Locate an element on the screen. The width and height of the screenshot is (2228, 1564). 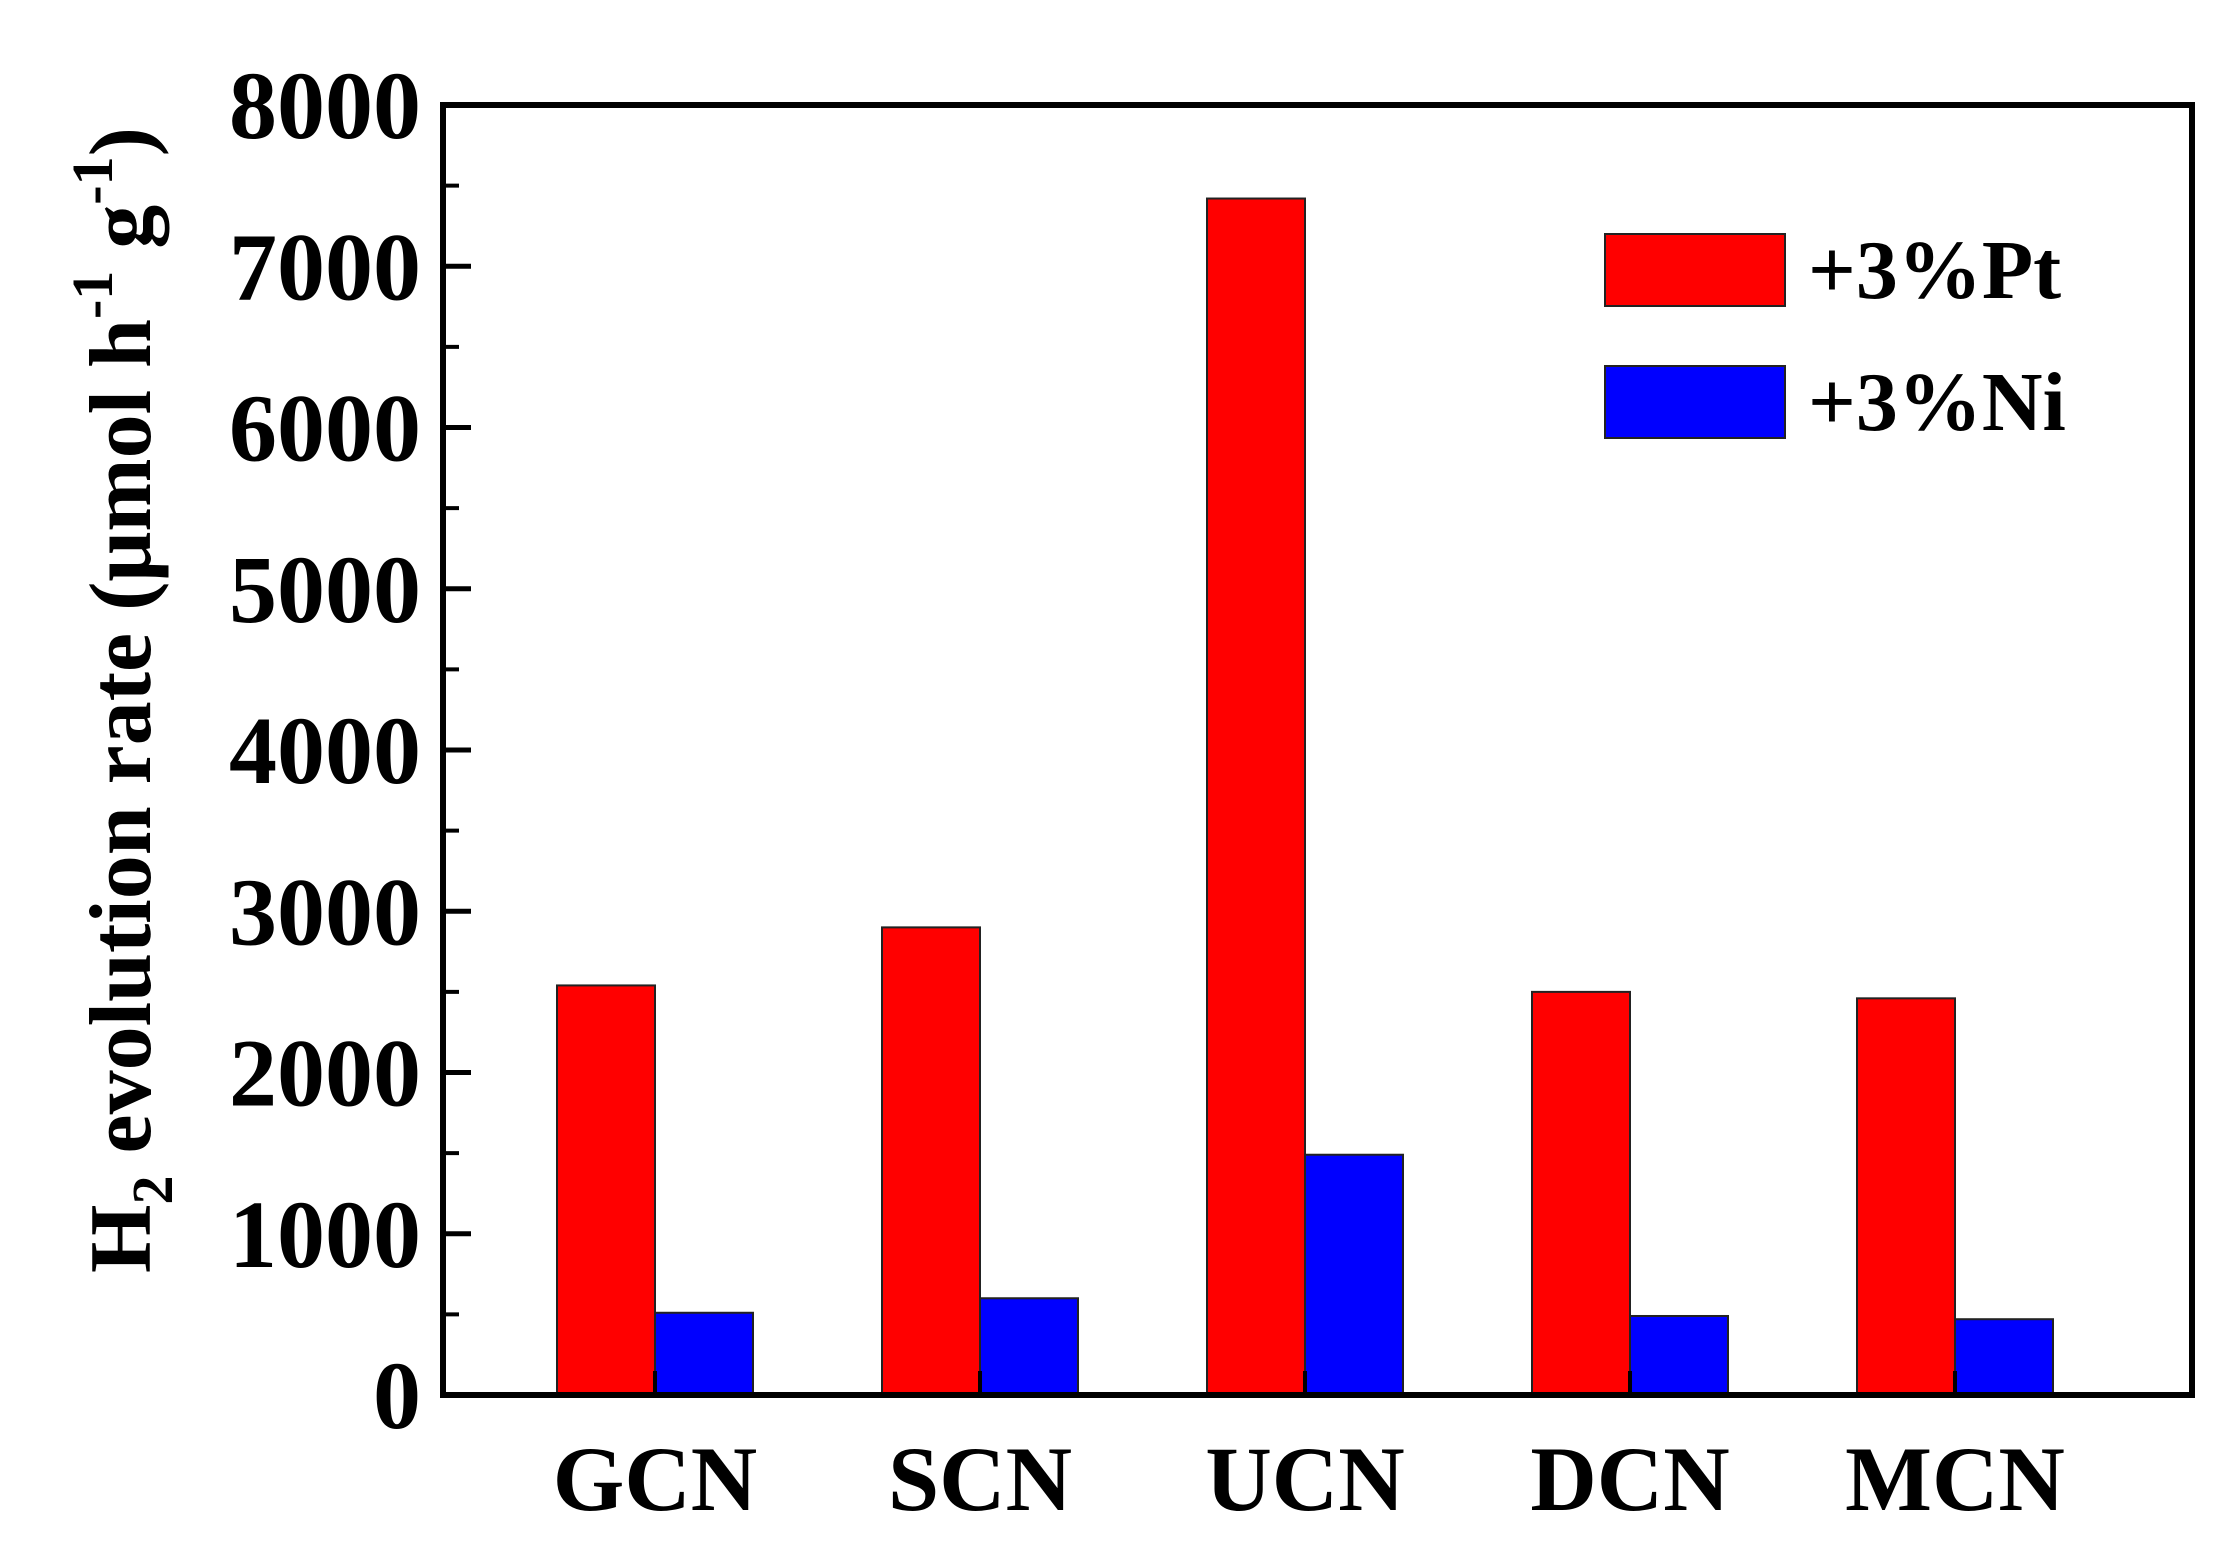
legend: +3%Pt +3%Ni is located at coordinates (1835, 336).